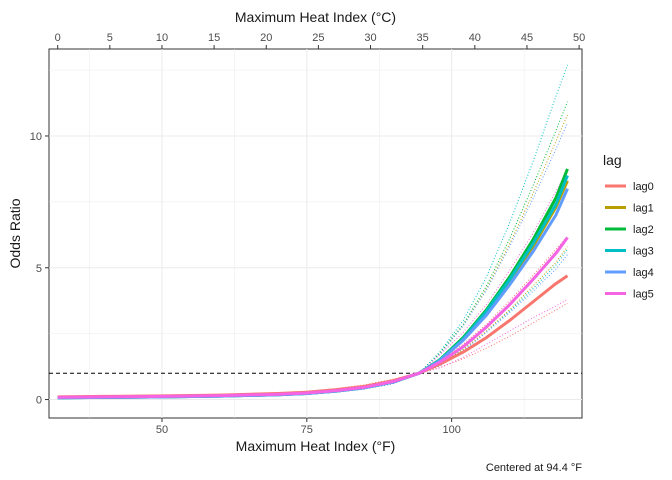 This screenshot has width=672, height=480. What do you see at coordinates (475, 38) in the screenshot?
I see `x-top-tick-label: 40` at bounding box center [475, 38].